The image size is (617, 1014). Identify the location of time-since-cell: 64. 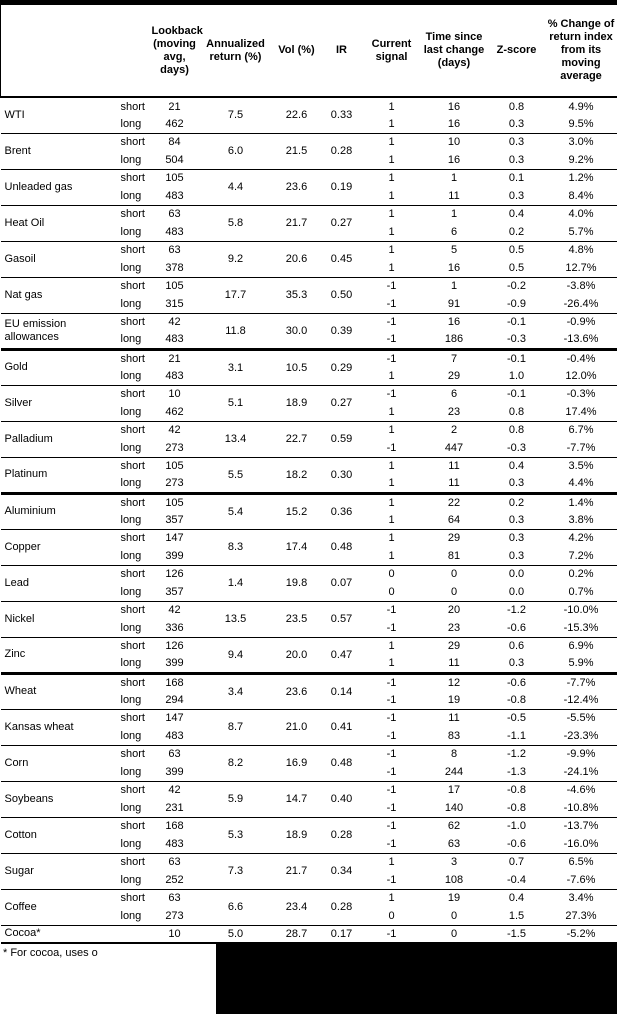
(454, 519).